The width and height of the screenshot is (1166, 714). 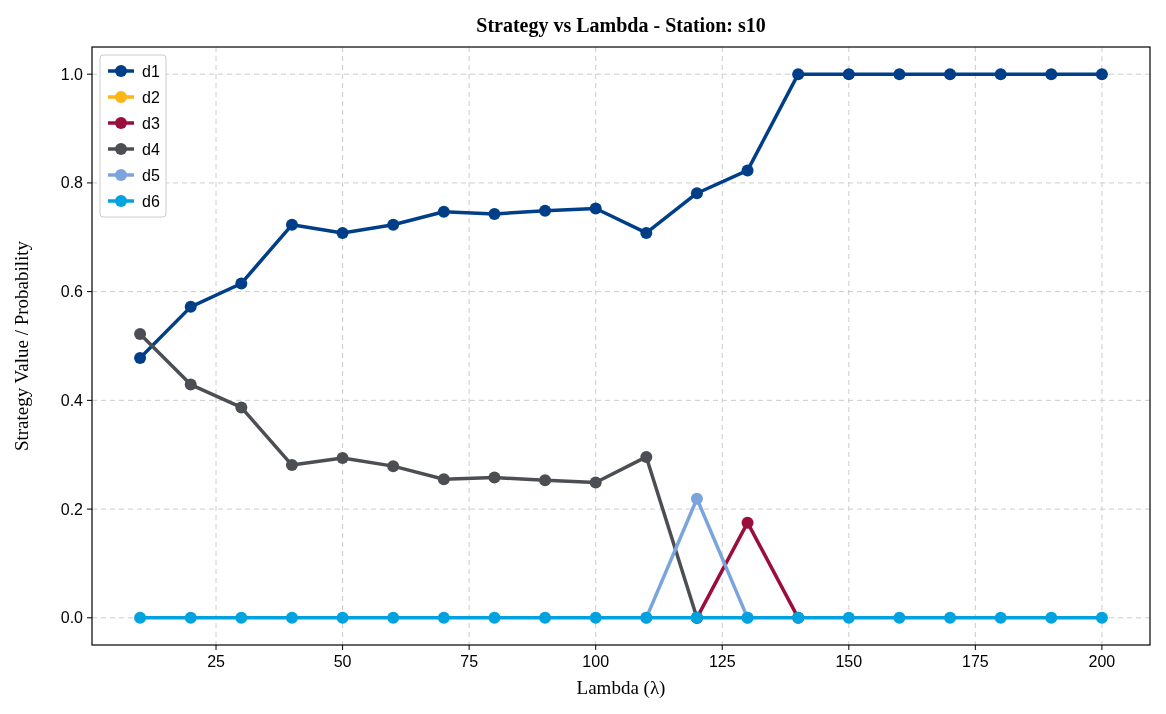 I want to click on x-tick-label: 25, so click(x=216, y=661).